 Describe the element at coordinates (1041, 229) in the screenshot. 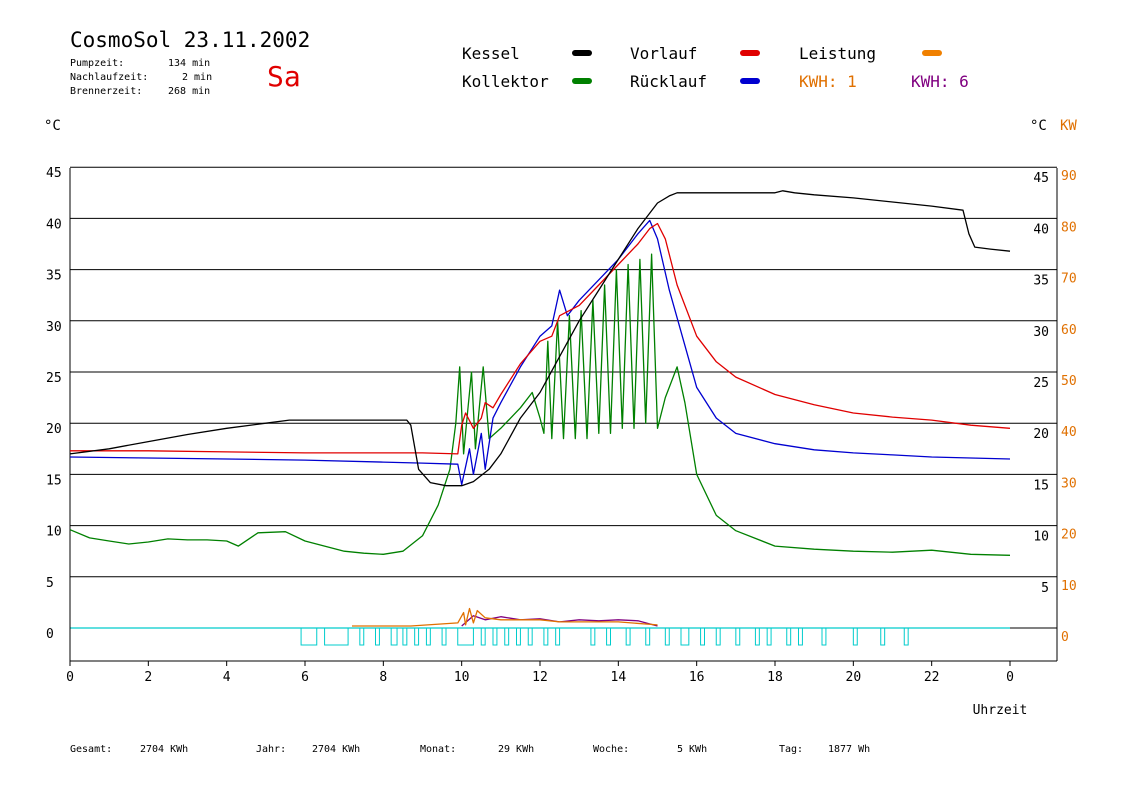

I see `y-tick-label-right: 40` at that location.